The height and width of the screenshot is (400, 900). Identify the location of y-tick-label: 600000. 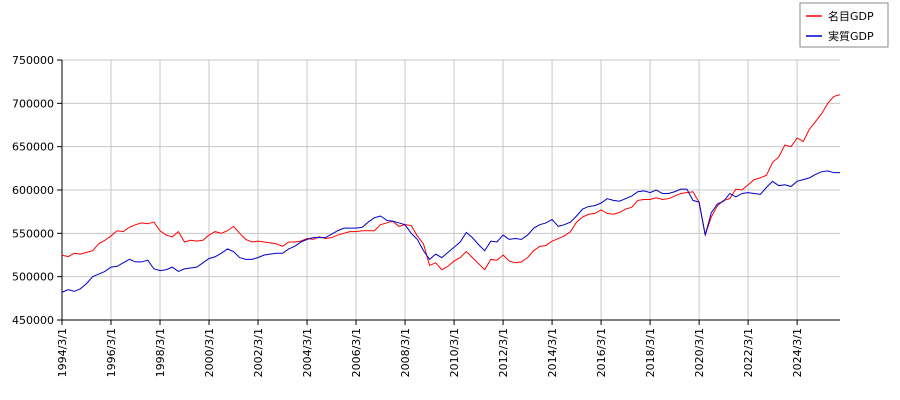
(33, 190).